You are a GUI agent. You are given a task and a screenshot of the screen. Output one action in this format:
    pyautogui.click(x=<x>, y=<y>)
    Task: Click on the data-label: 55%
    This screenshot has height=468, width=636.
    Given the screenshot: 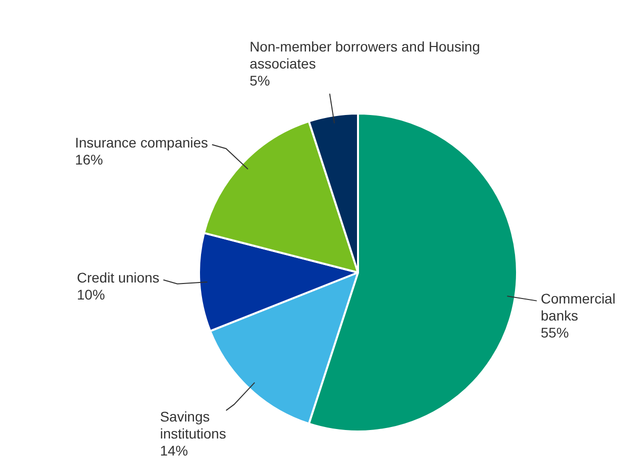 What is the action you would take?
    pyautogui.click(x=554, y=332)
    